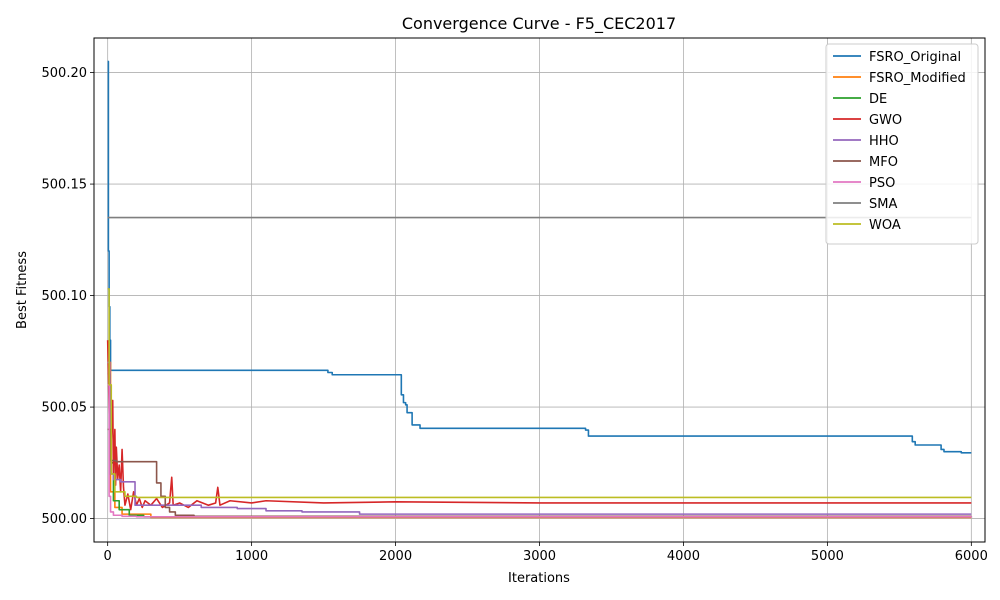  Describe the element at coordinates (971, 556) in the screenshot. I see `x-tick-label: 6000` at that location.